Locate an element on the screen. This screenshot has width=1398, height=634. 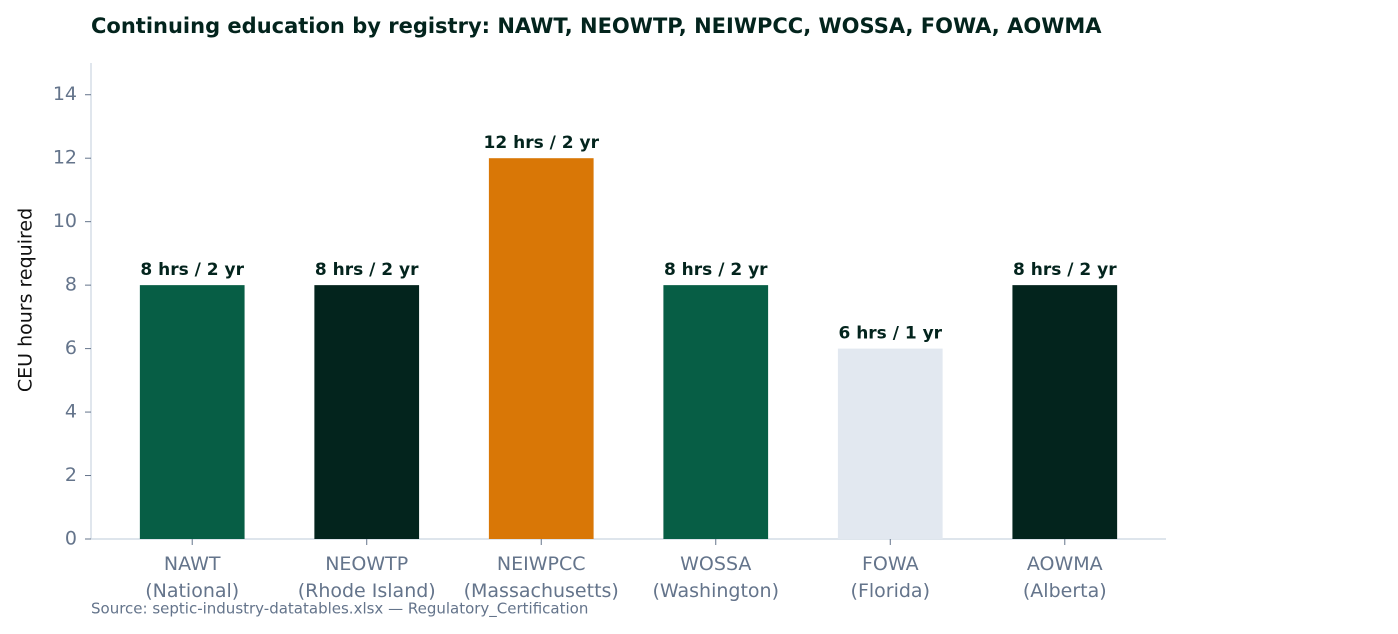
x-tick-label: NEOWTP (Rhode Island) is located at coordinates (366, 577).